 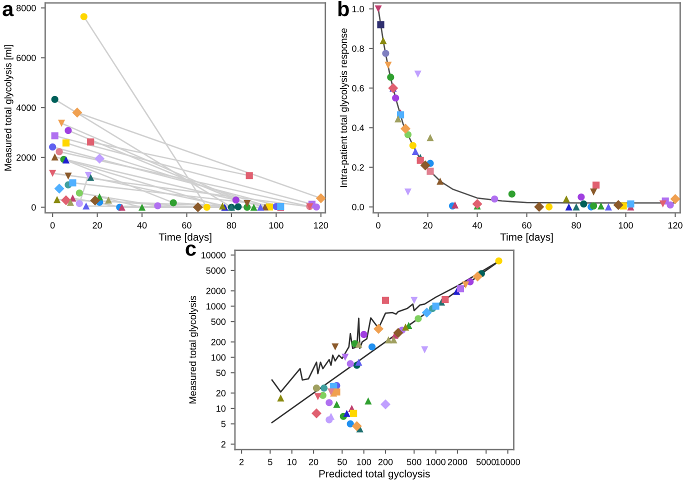 I want to click on y-tick-label: 10000, so click(x=214, y=255).